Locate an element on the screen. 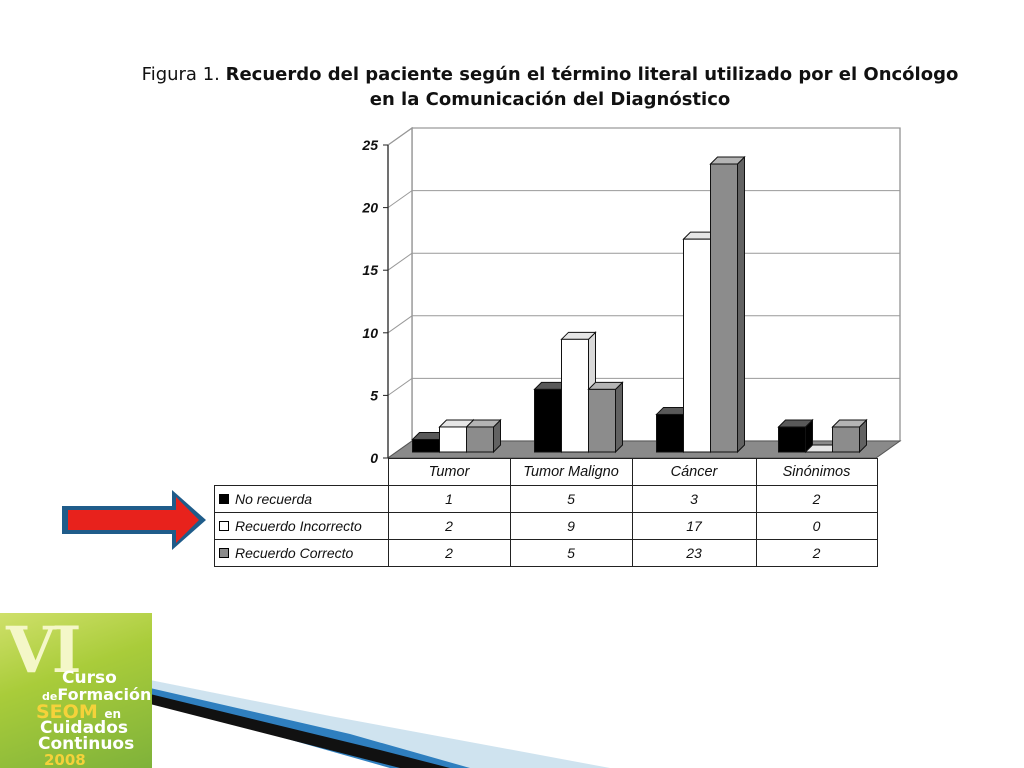 The image size is (1024, 768). series-label: Recuerdo Incorrecto is located at coordinates (298, 526).